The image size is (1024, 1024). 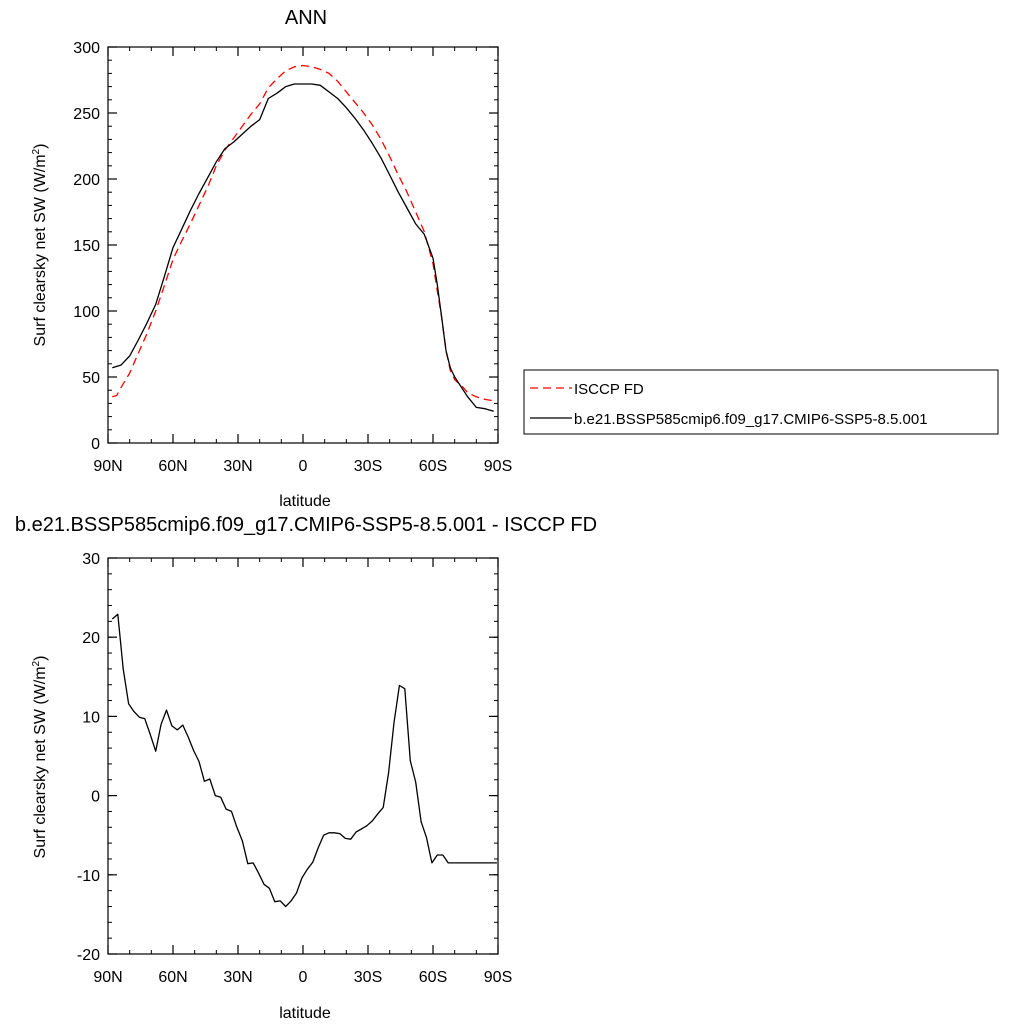 What do you see at coordinates (86, 246) in the screenshot?
I see `top-y-tick-label: 150` at bounding box center [86, 246].